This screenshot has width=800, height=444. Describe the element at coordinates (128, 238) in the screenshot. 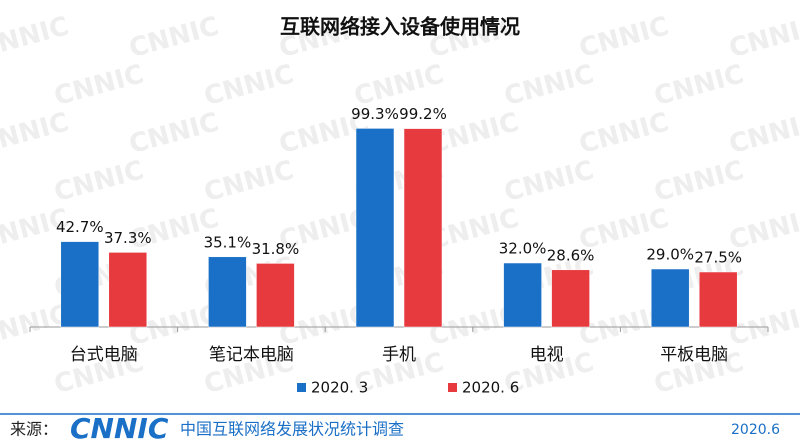

I see `value-label: 37.3%` at that location.